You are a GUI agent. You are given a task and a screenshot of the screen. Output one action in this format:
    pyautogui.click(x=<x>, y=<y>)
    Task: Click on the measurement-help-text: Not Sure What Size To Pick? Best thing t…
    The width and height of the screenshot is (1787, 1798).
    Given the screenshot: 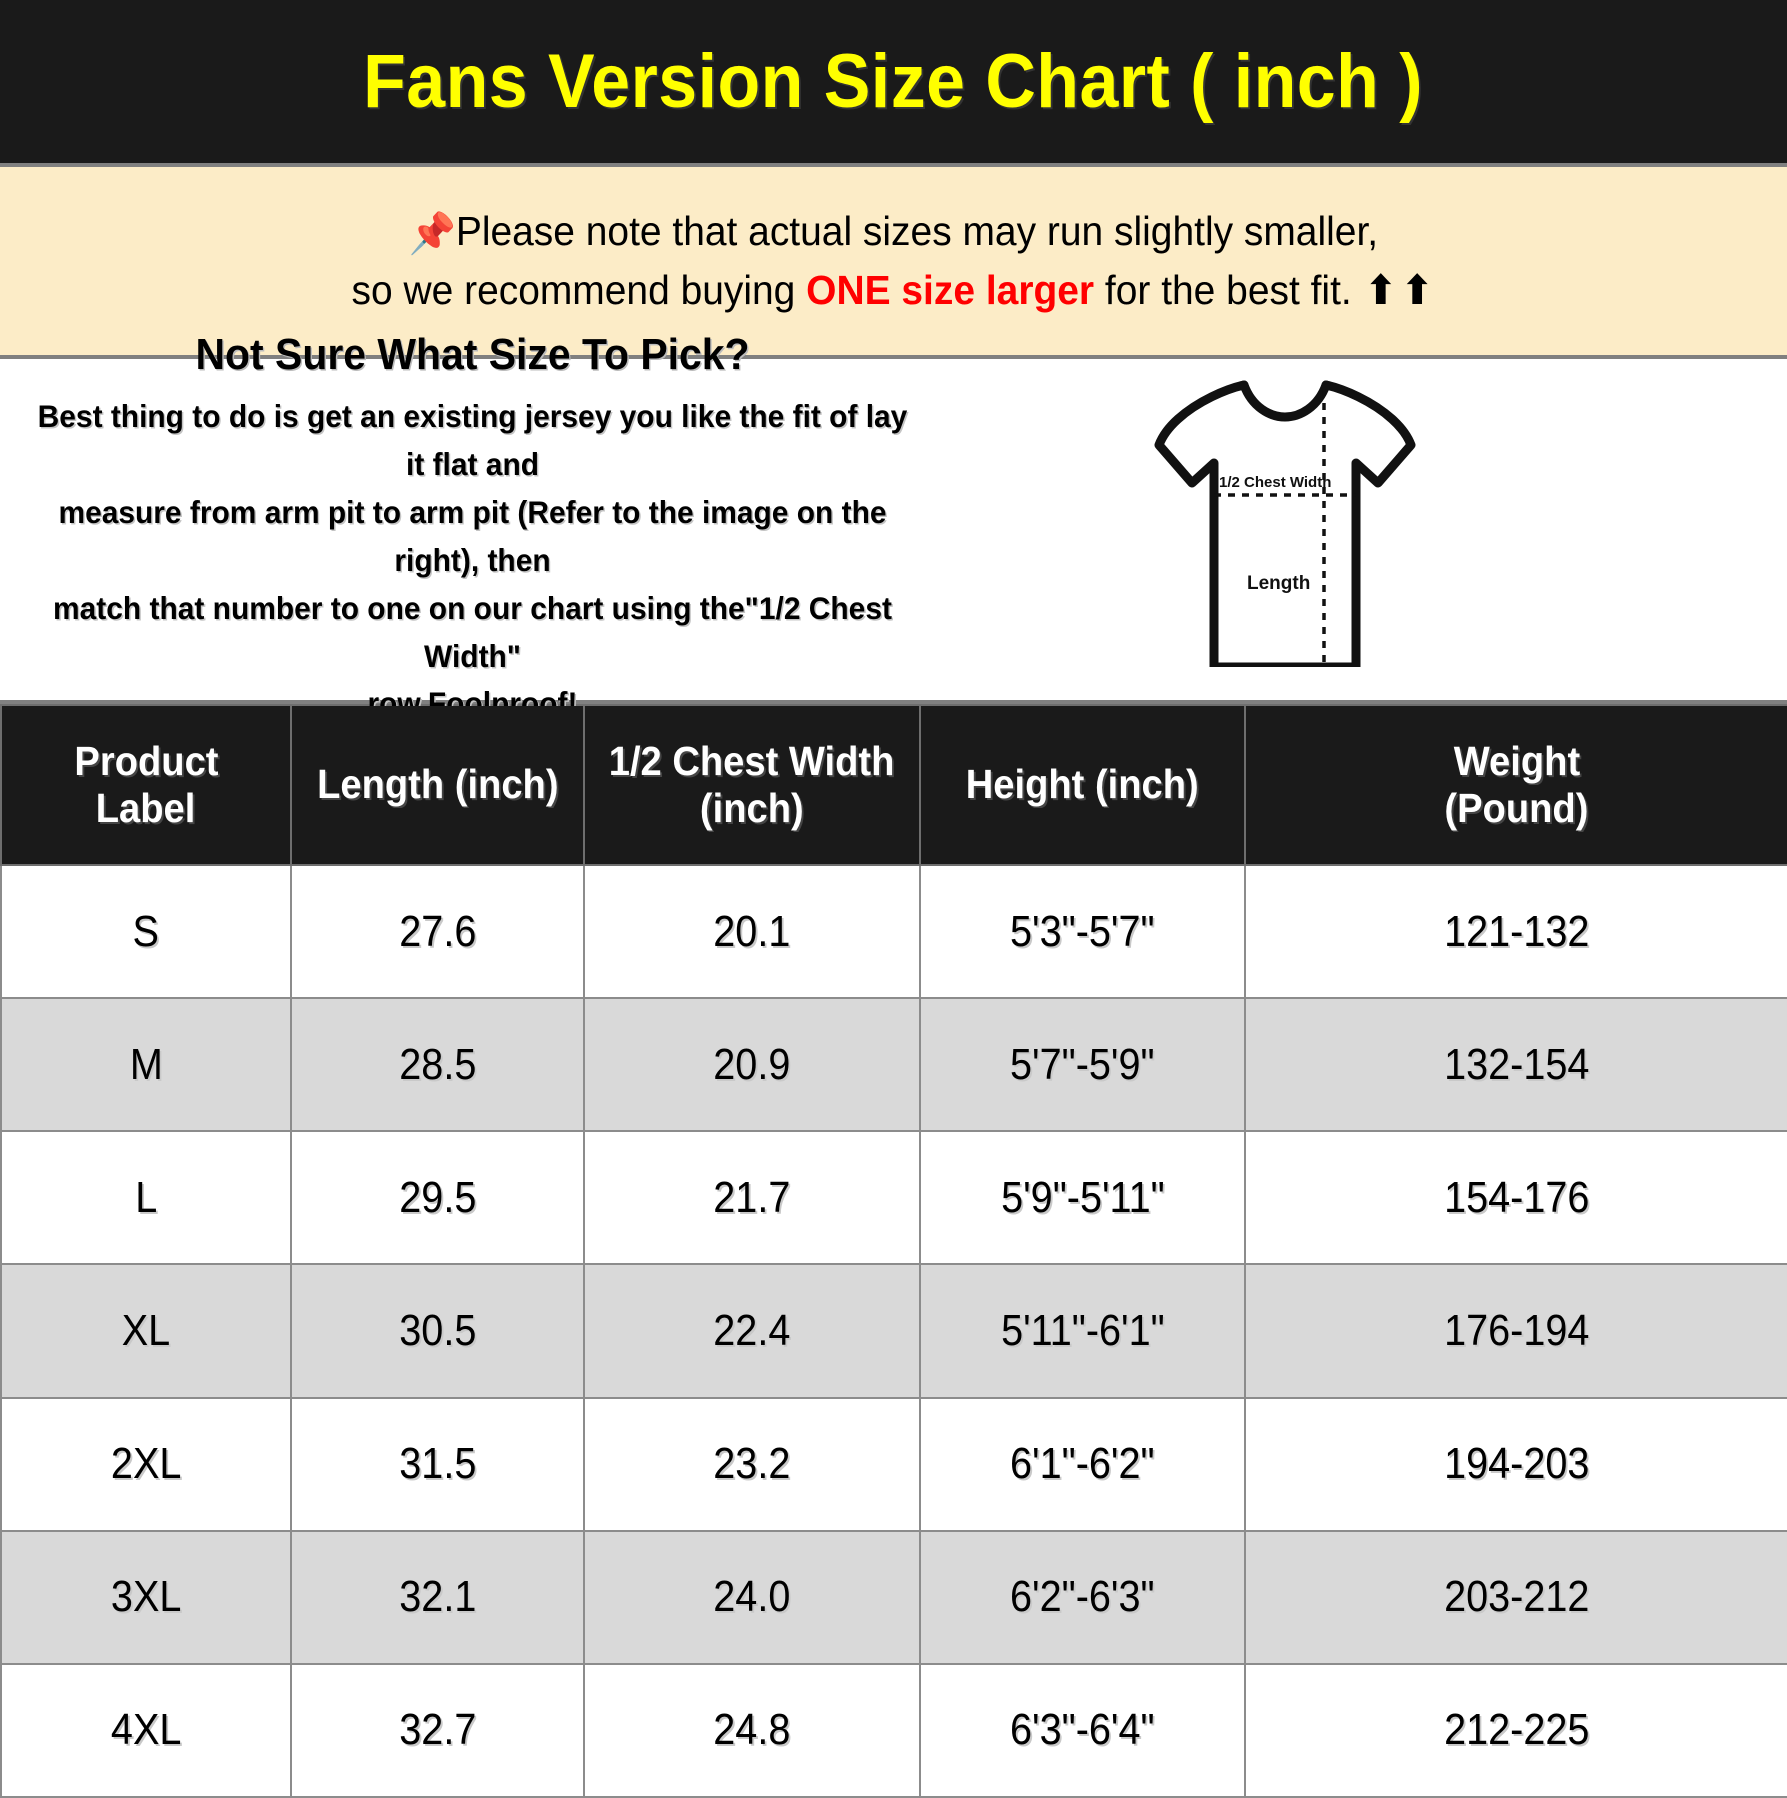 What is the action you would take?
    pyautogui.click(x=472, y=529)
    